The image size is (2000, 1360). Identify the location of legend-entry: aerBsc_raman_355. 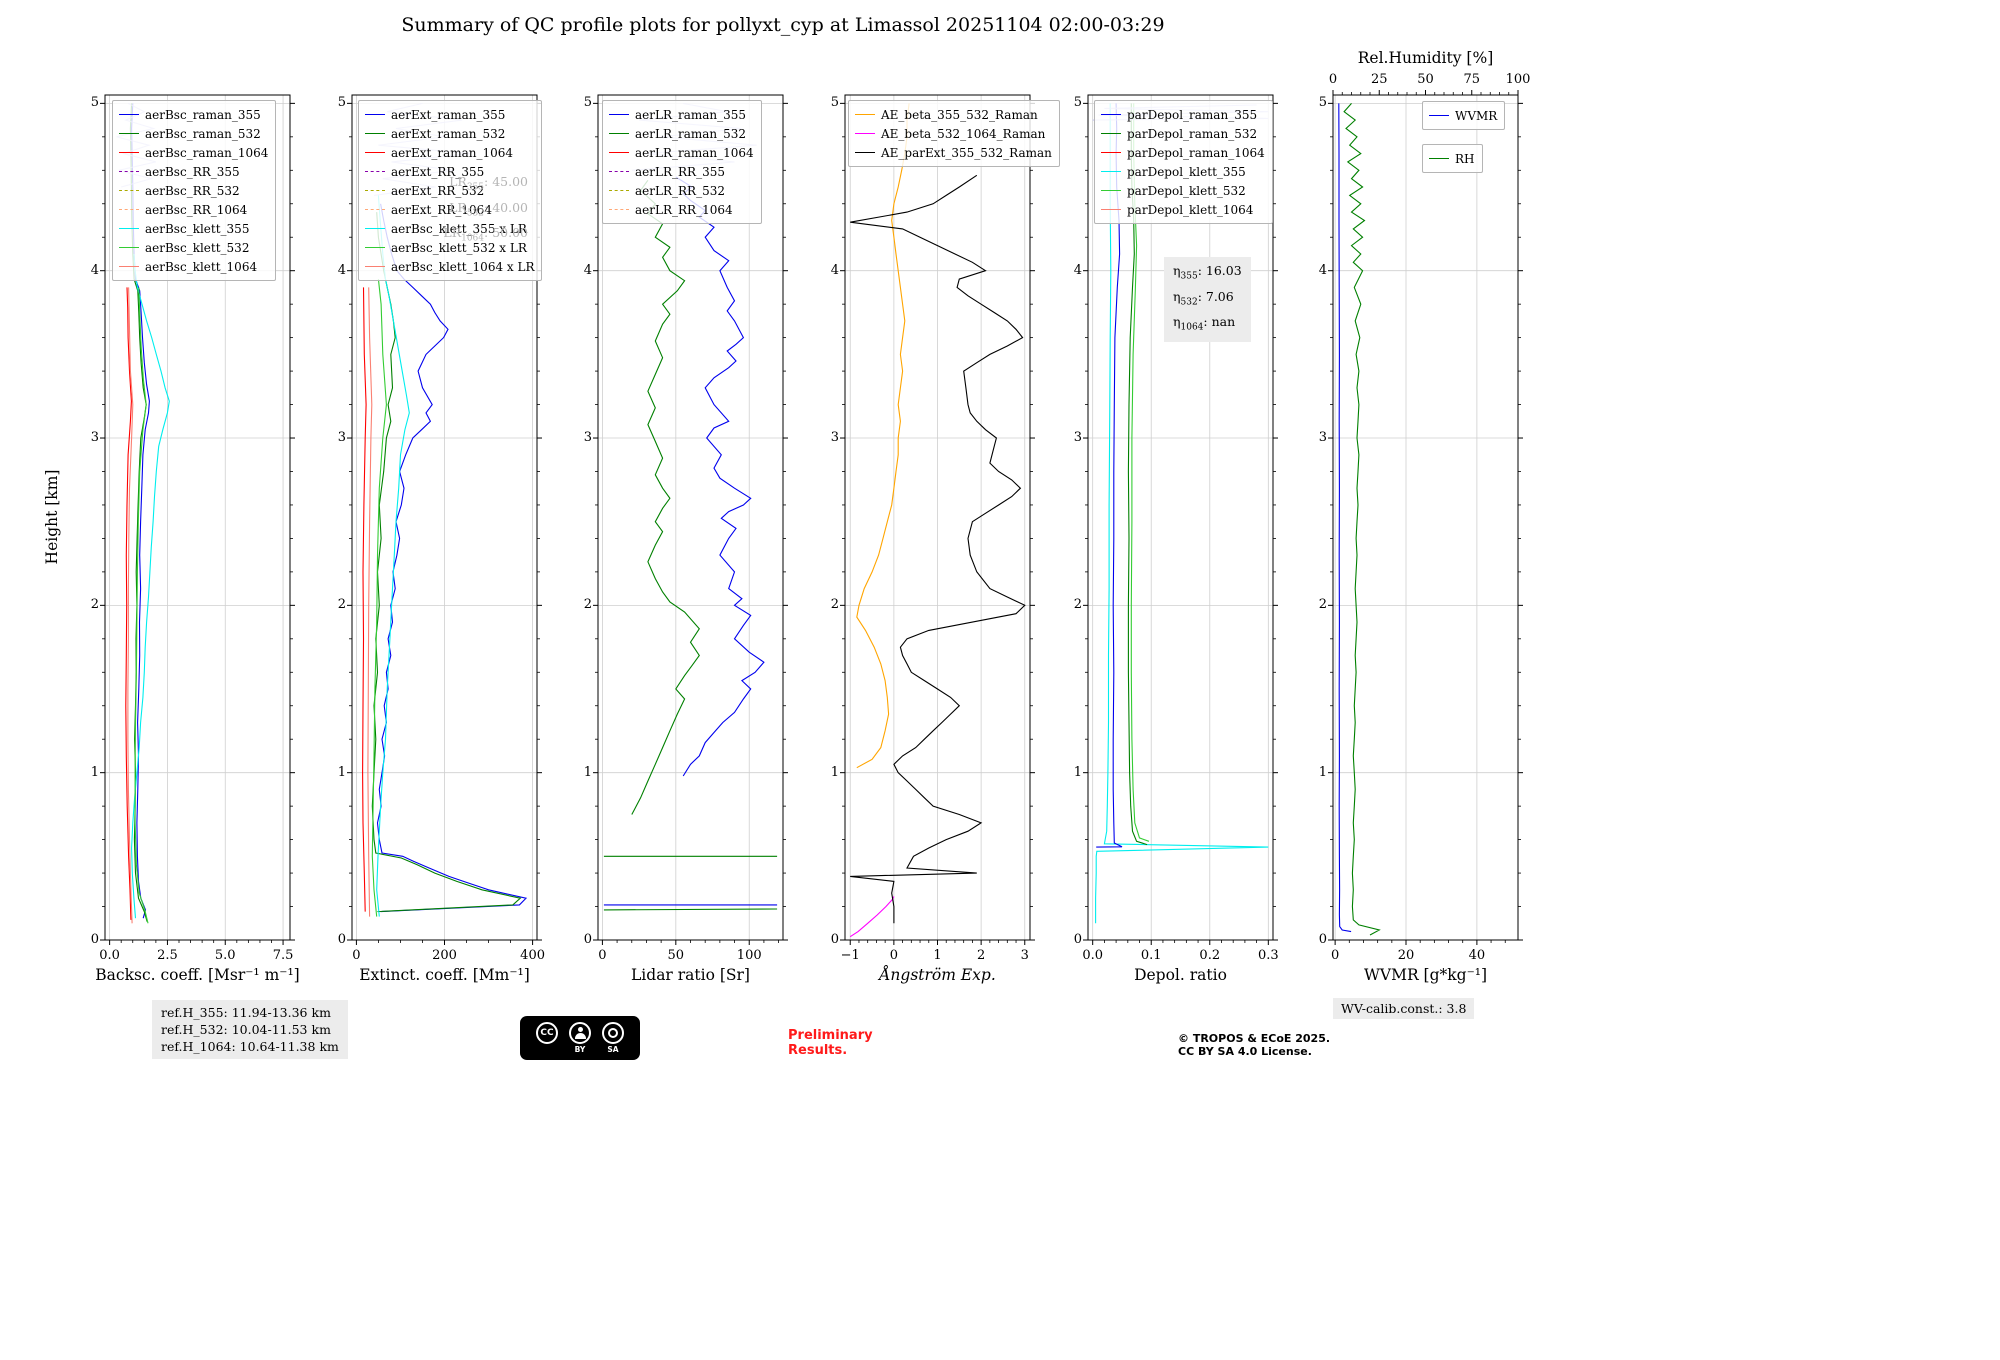
(193, 114).